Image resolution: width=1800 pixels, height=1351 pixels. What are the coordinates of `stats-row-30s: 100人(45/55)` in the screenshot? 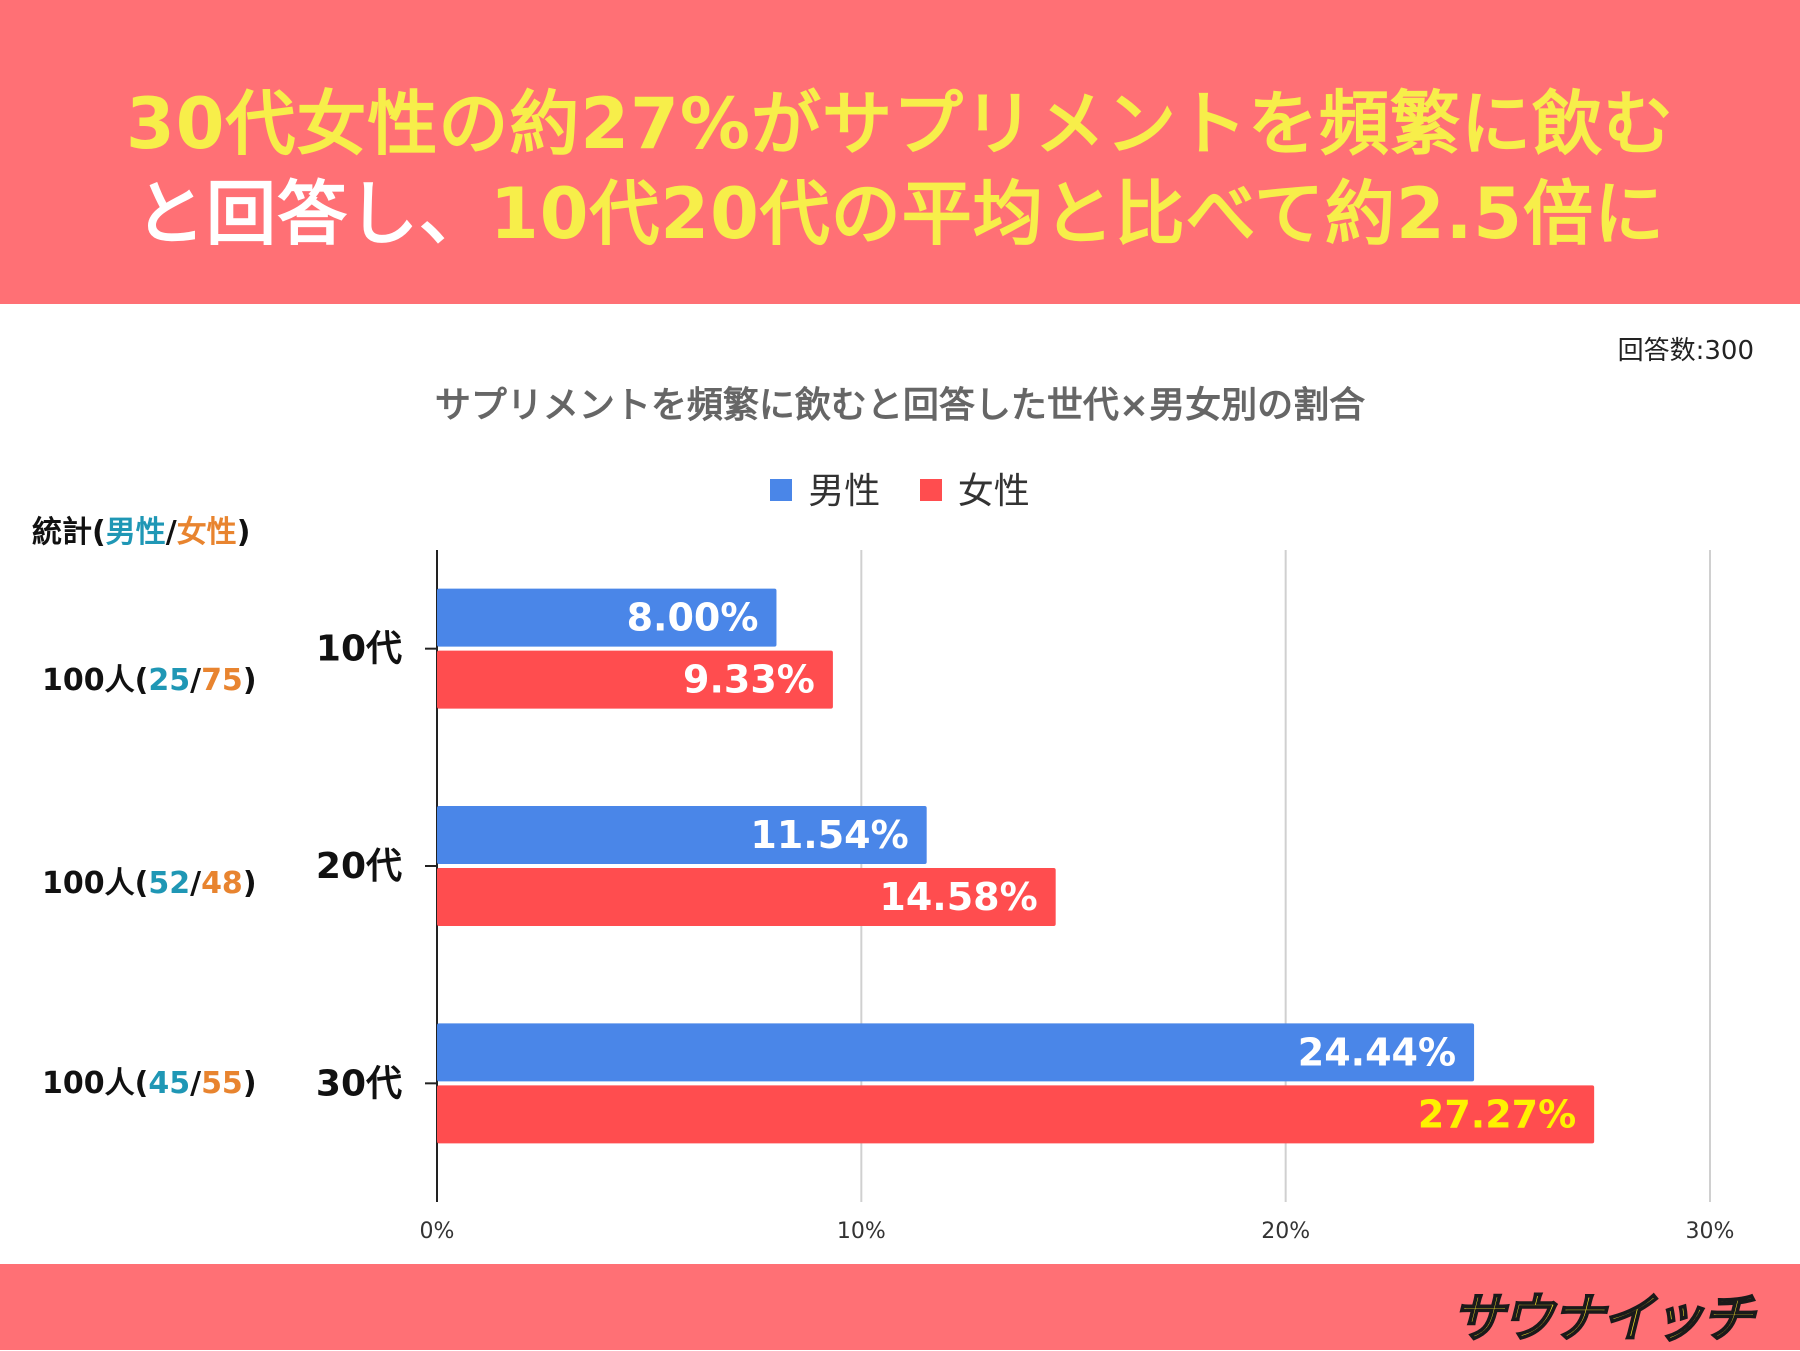 It's located at (149, 1083).